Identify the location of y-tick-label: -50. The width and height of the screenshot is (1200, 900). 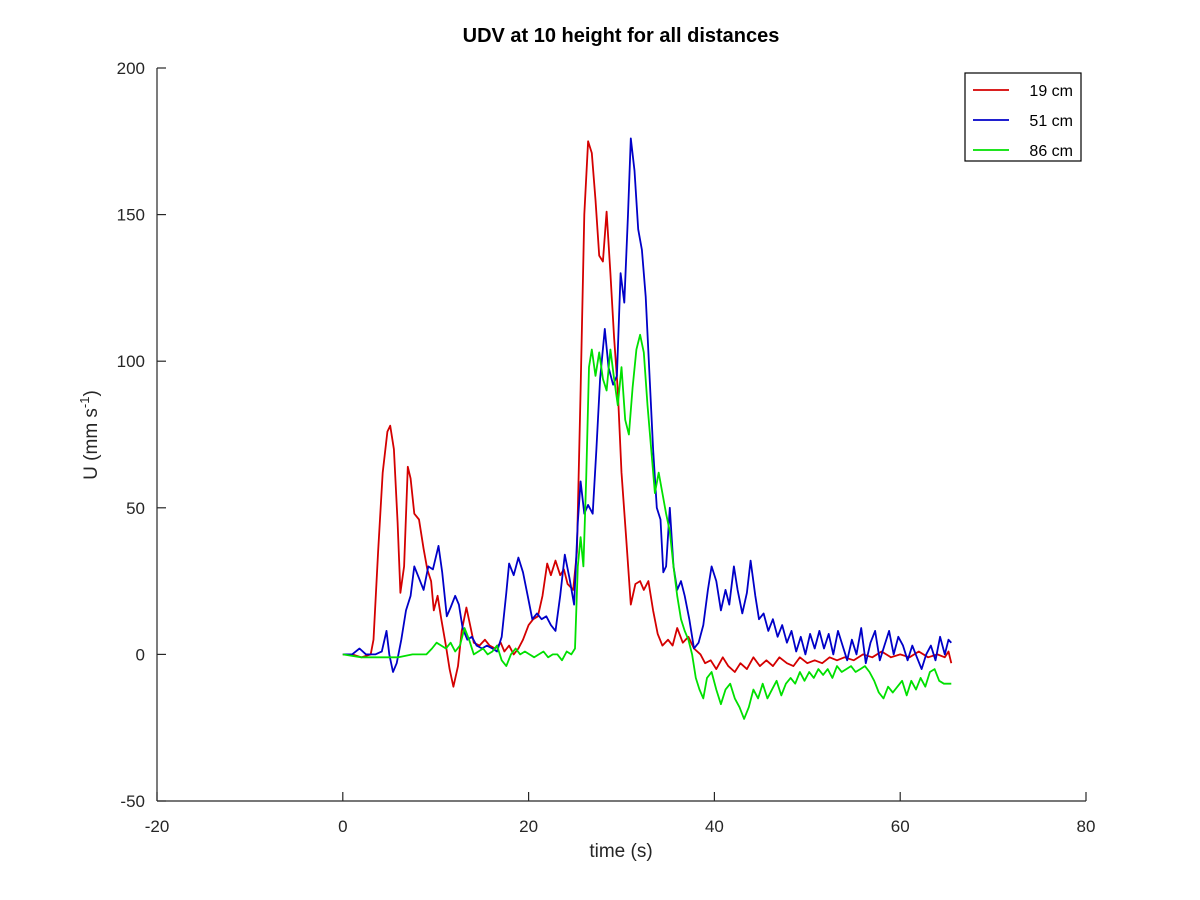
(132, 801).